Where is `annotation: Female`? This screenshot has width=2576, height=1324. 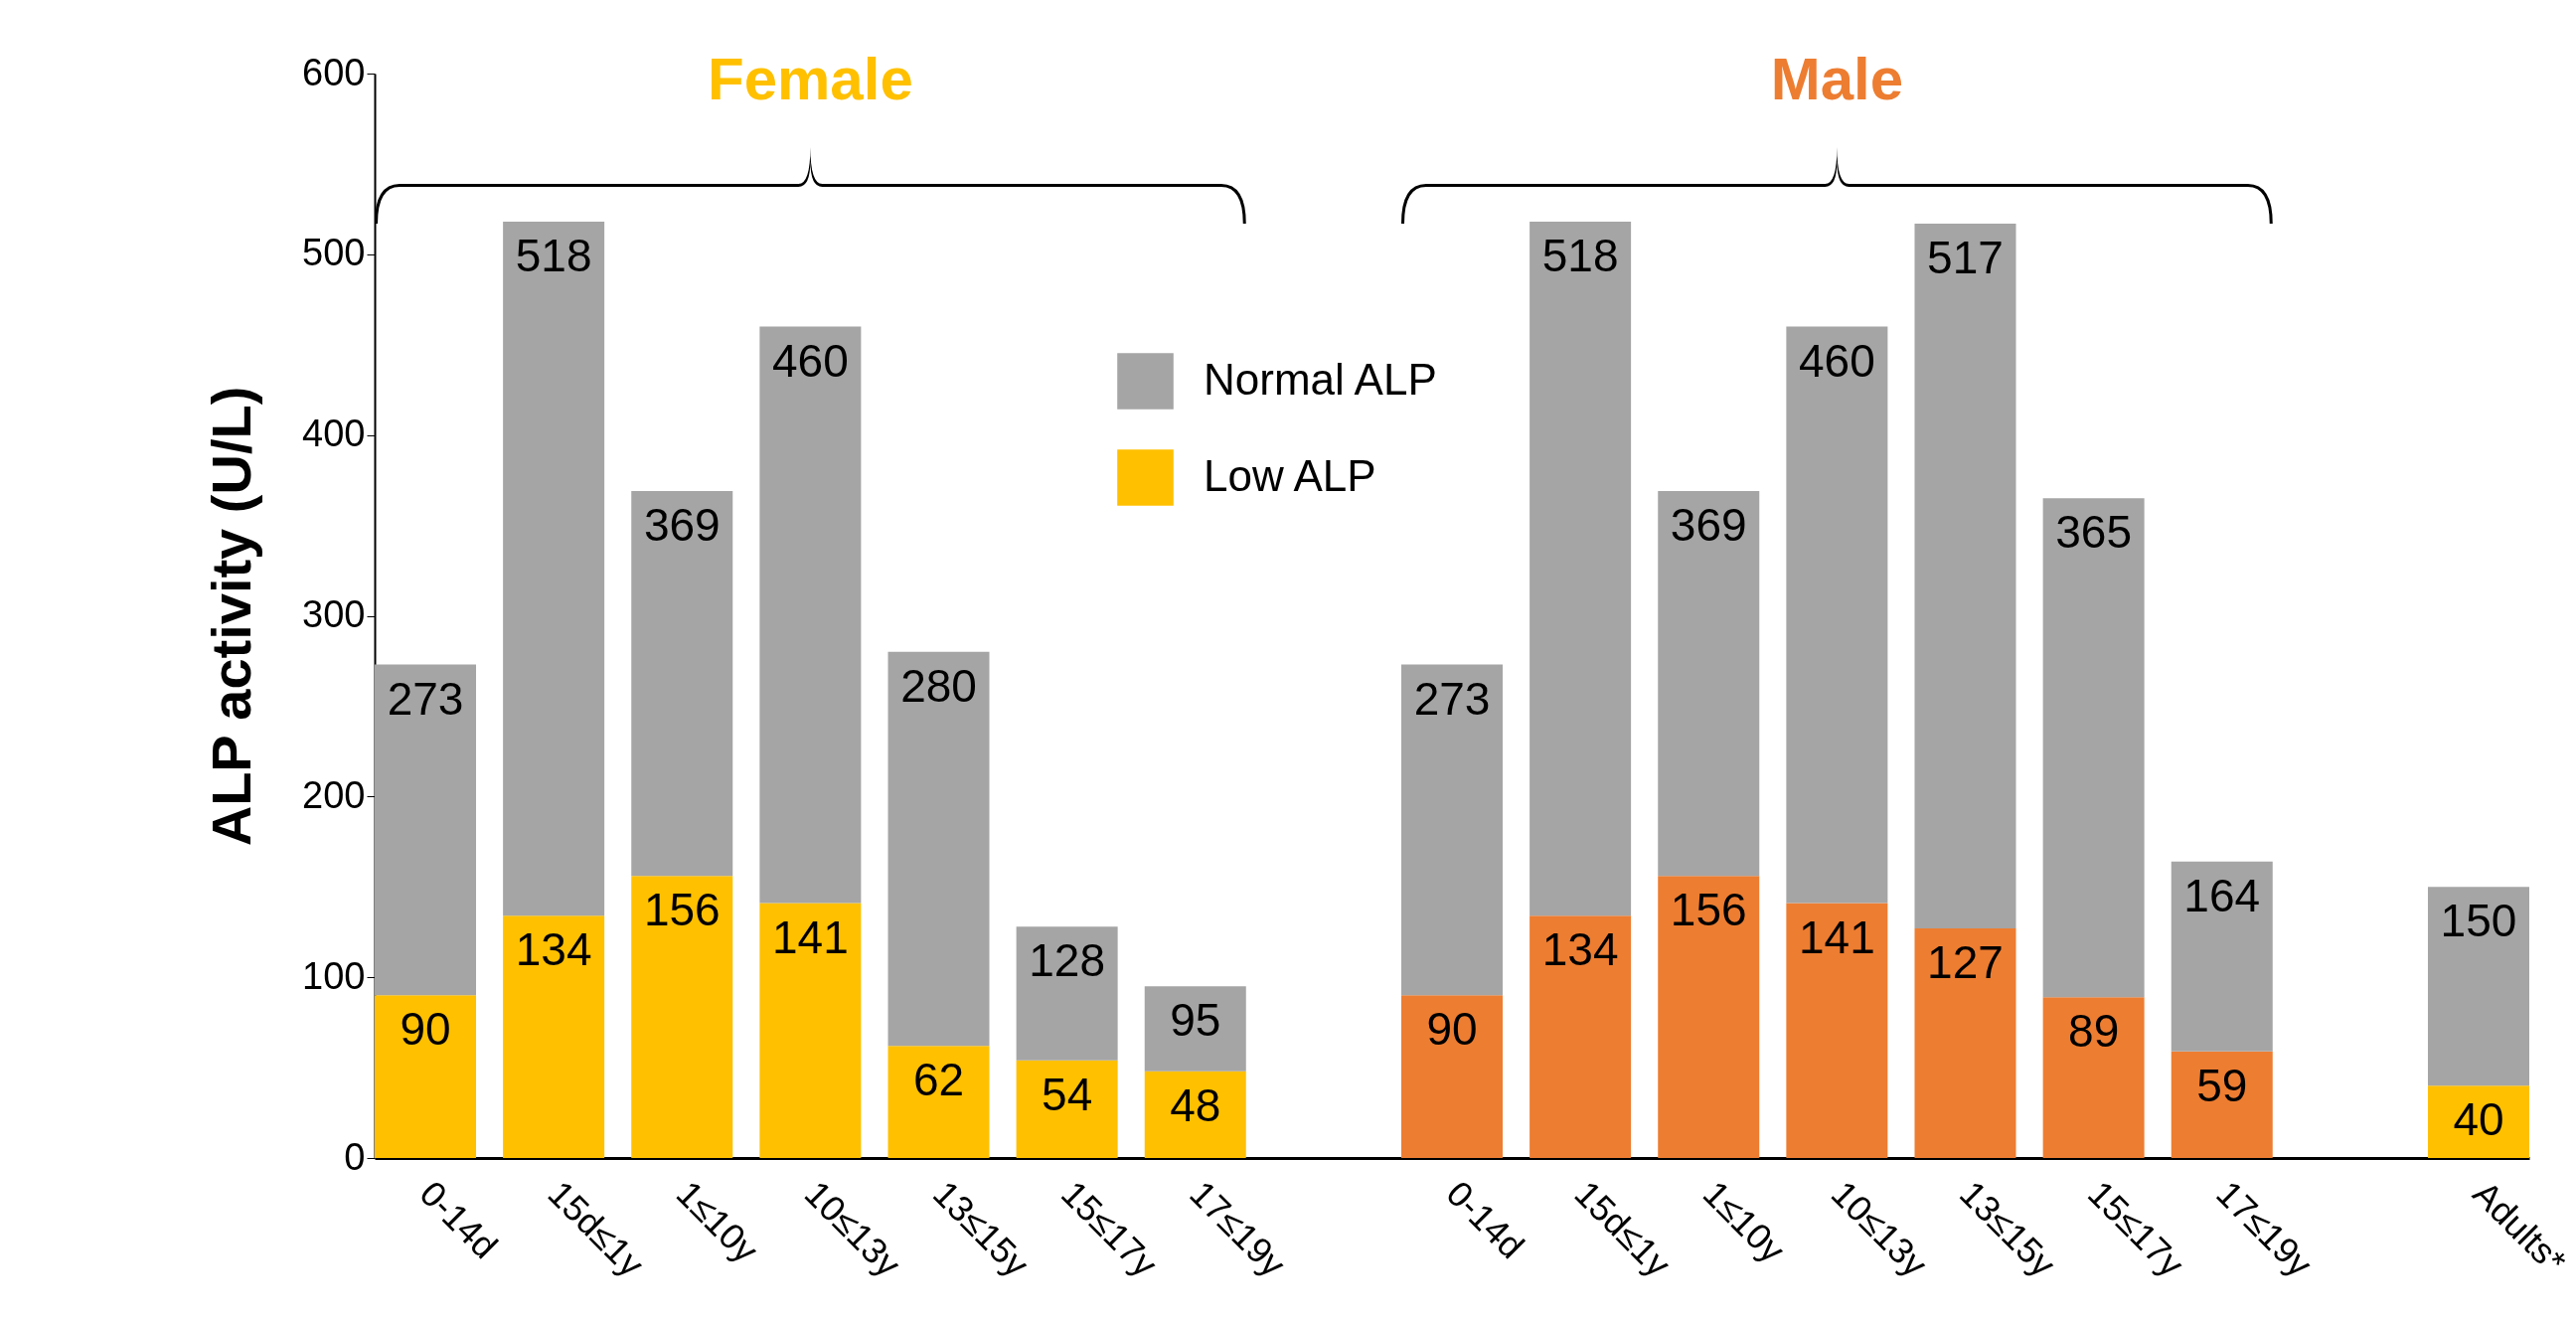
annotation: Female is located at coordinates (810, 79).